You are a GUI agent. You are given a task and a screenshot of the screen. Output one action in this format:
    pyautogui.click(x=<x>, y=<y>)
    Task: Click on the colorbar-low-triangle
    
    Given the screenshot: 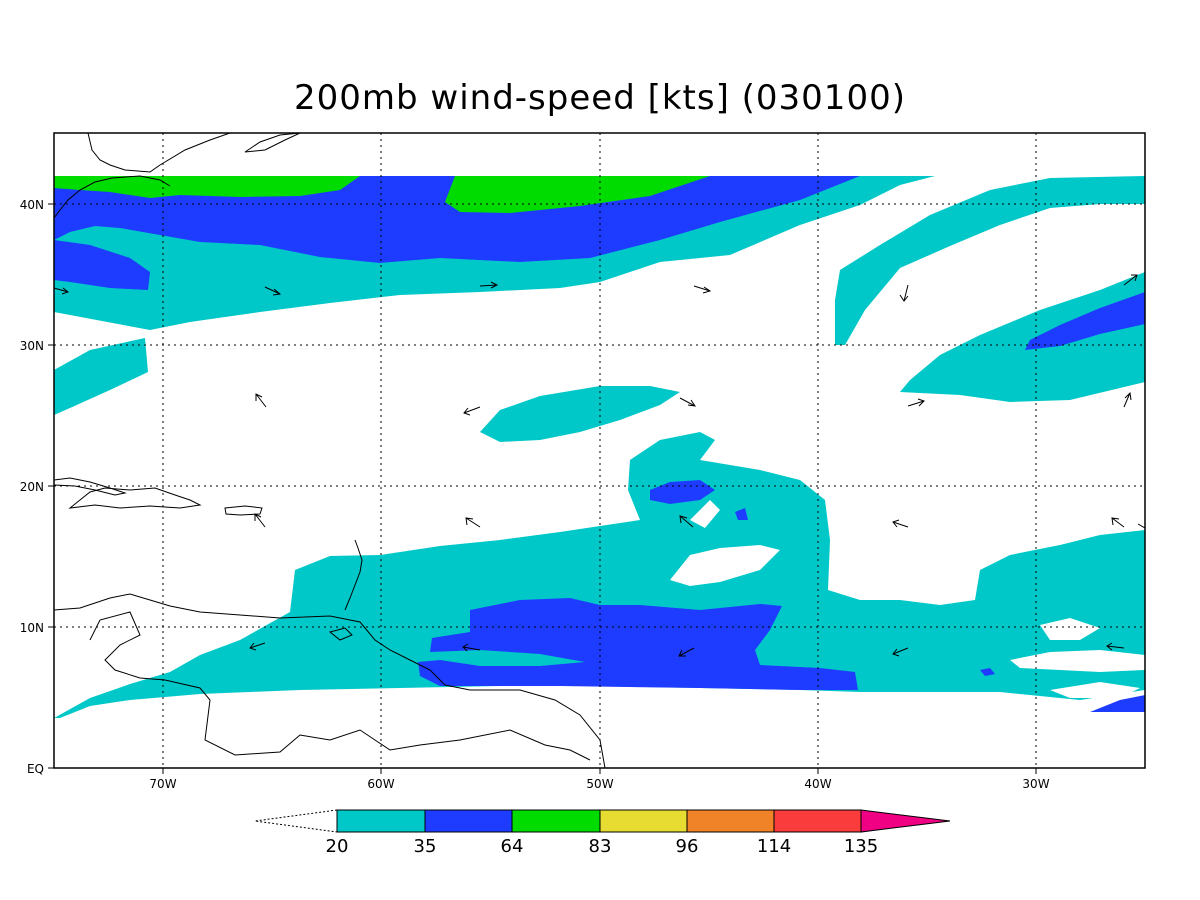 What is the action you would take?
    pyautogui.click(x=296, y=821)
    